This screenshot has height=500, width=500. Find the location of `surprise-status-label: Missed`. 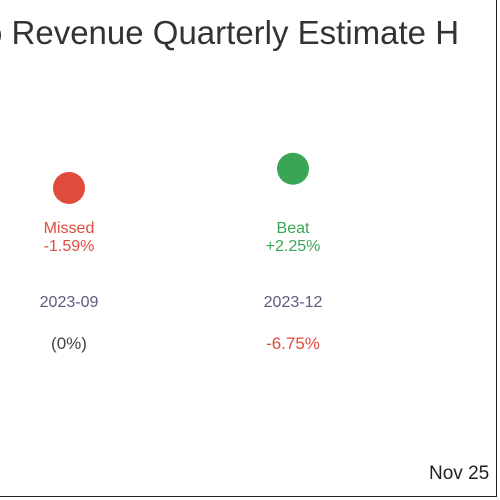

surprise-status-label: Missed is located at coordinates (69, 228).